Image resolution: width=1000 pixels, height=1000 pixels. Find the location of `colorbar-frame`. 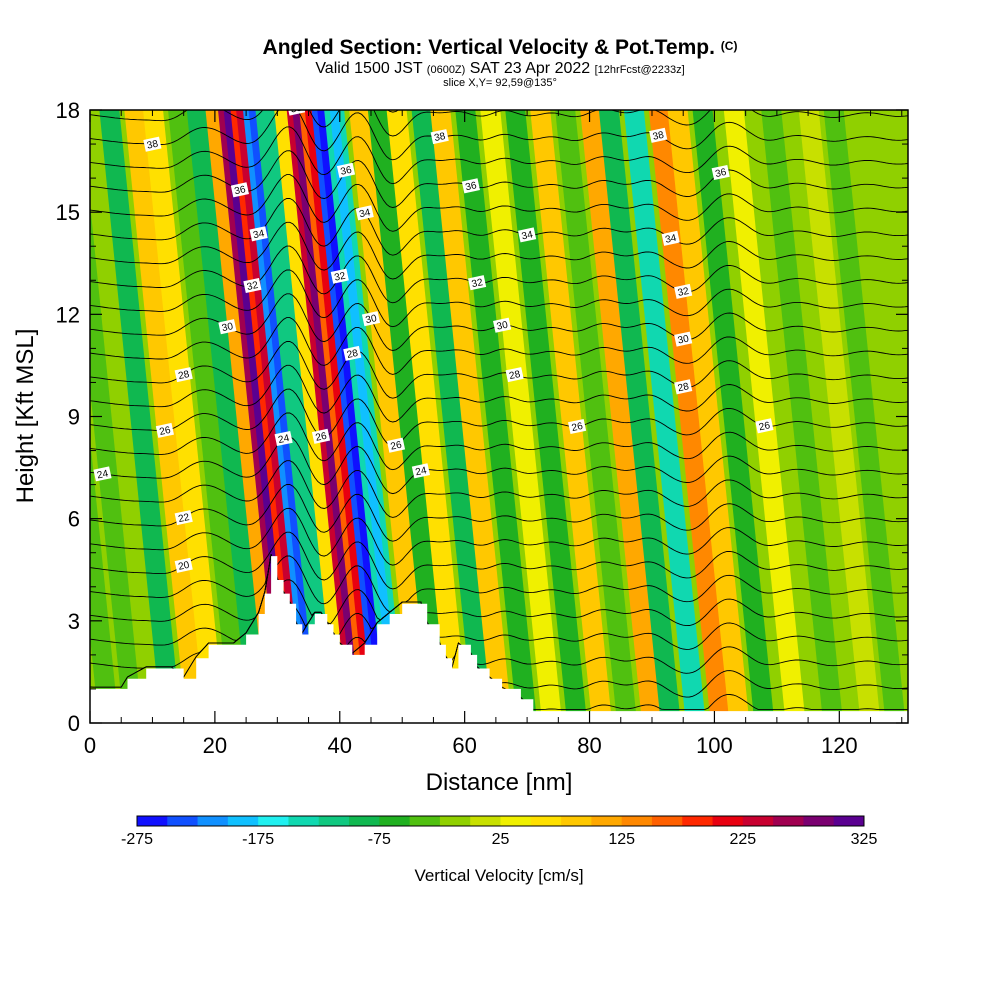

colorbar-frame is located at coordinates (500, 821).